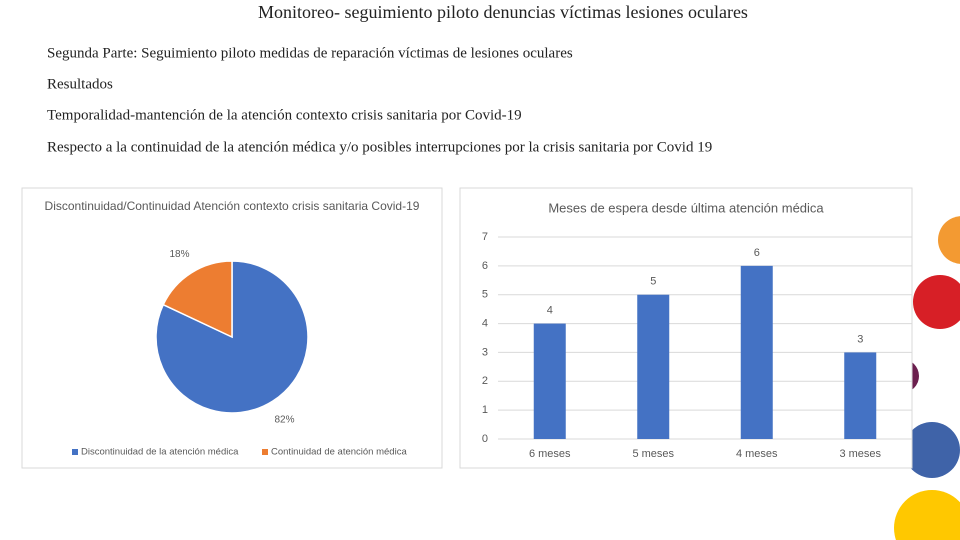 This screenshot has width=960, height=540. Describe the element at coordinates (485, 237) in the screenshot. I see `y-tick-label: 7` at that location.